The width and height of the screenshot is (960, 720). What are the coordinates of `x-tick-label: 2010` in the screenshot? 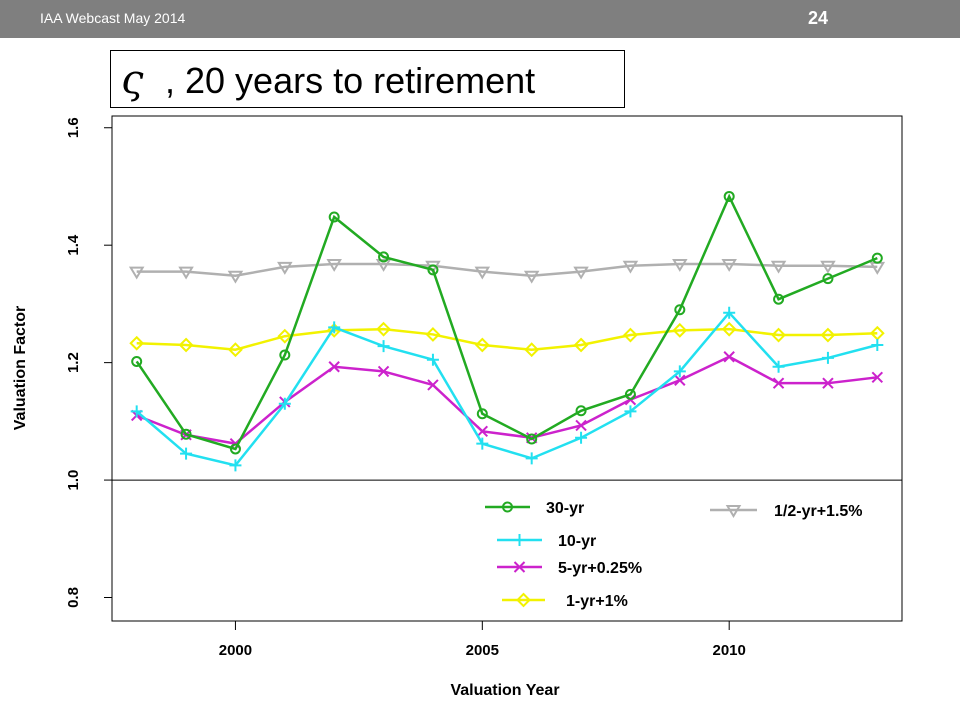 It's located at (729, 650).